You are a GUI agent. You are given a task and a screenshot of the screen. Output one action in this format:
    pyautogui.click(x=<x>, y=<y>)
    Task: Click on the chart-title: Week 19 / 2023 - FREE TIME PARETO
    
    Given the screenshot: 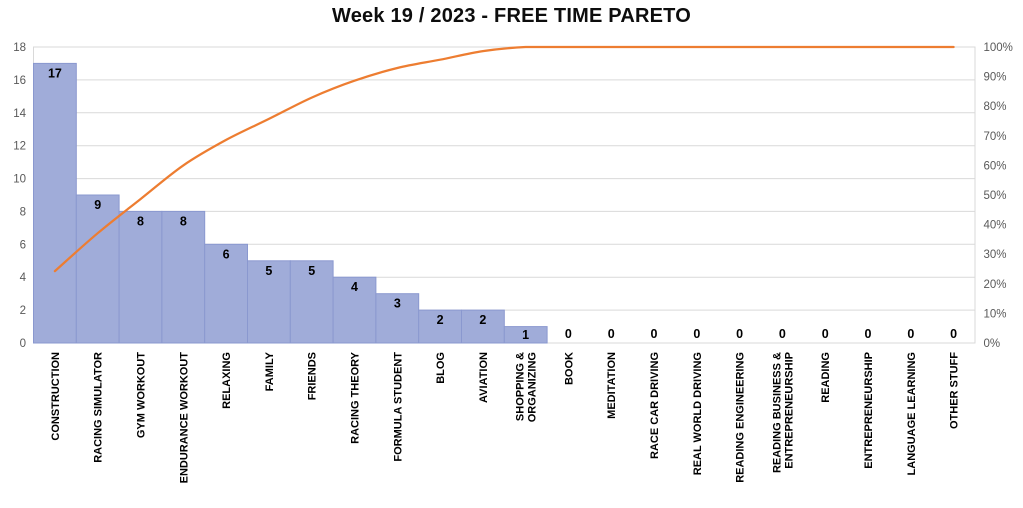 What is the action you would take?
    pyautogui.click(x=511, y=16)
    